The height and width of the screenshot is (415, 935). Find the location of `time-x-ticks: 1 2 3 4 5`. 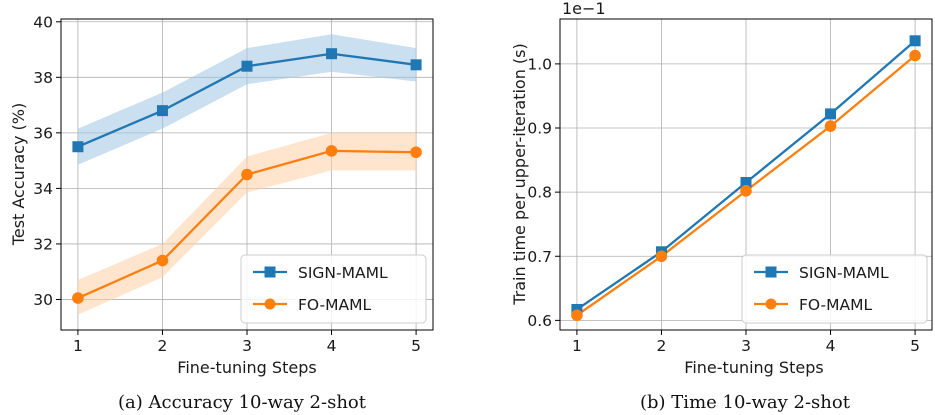

time-x-ticks: 1 2 3 4 5 is located at coordinates (746, 342).